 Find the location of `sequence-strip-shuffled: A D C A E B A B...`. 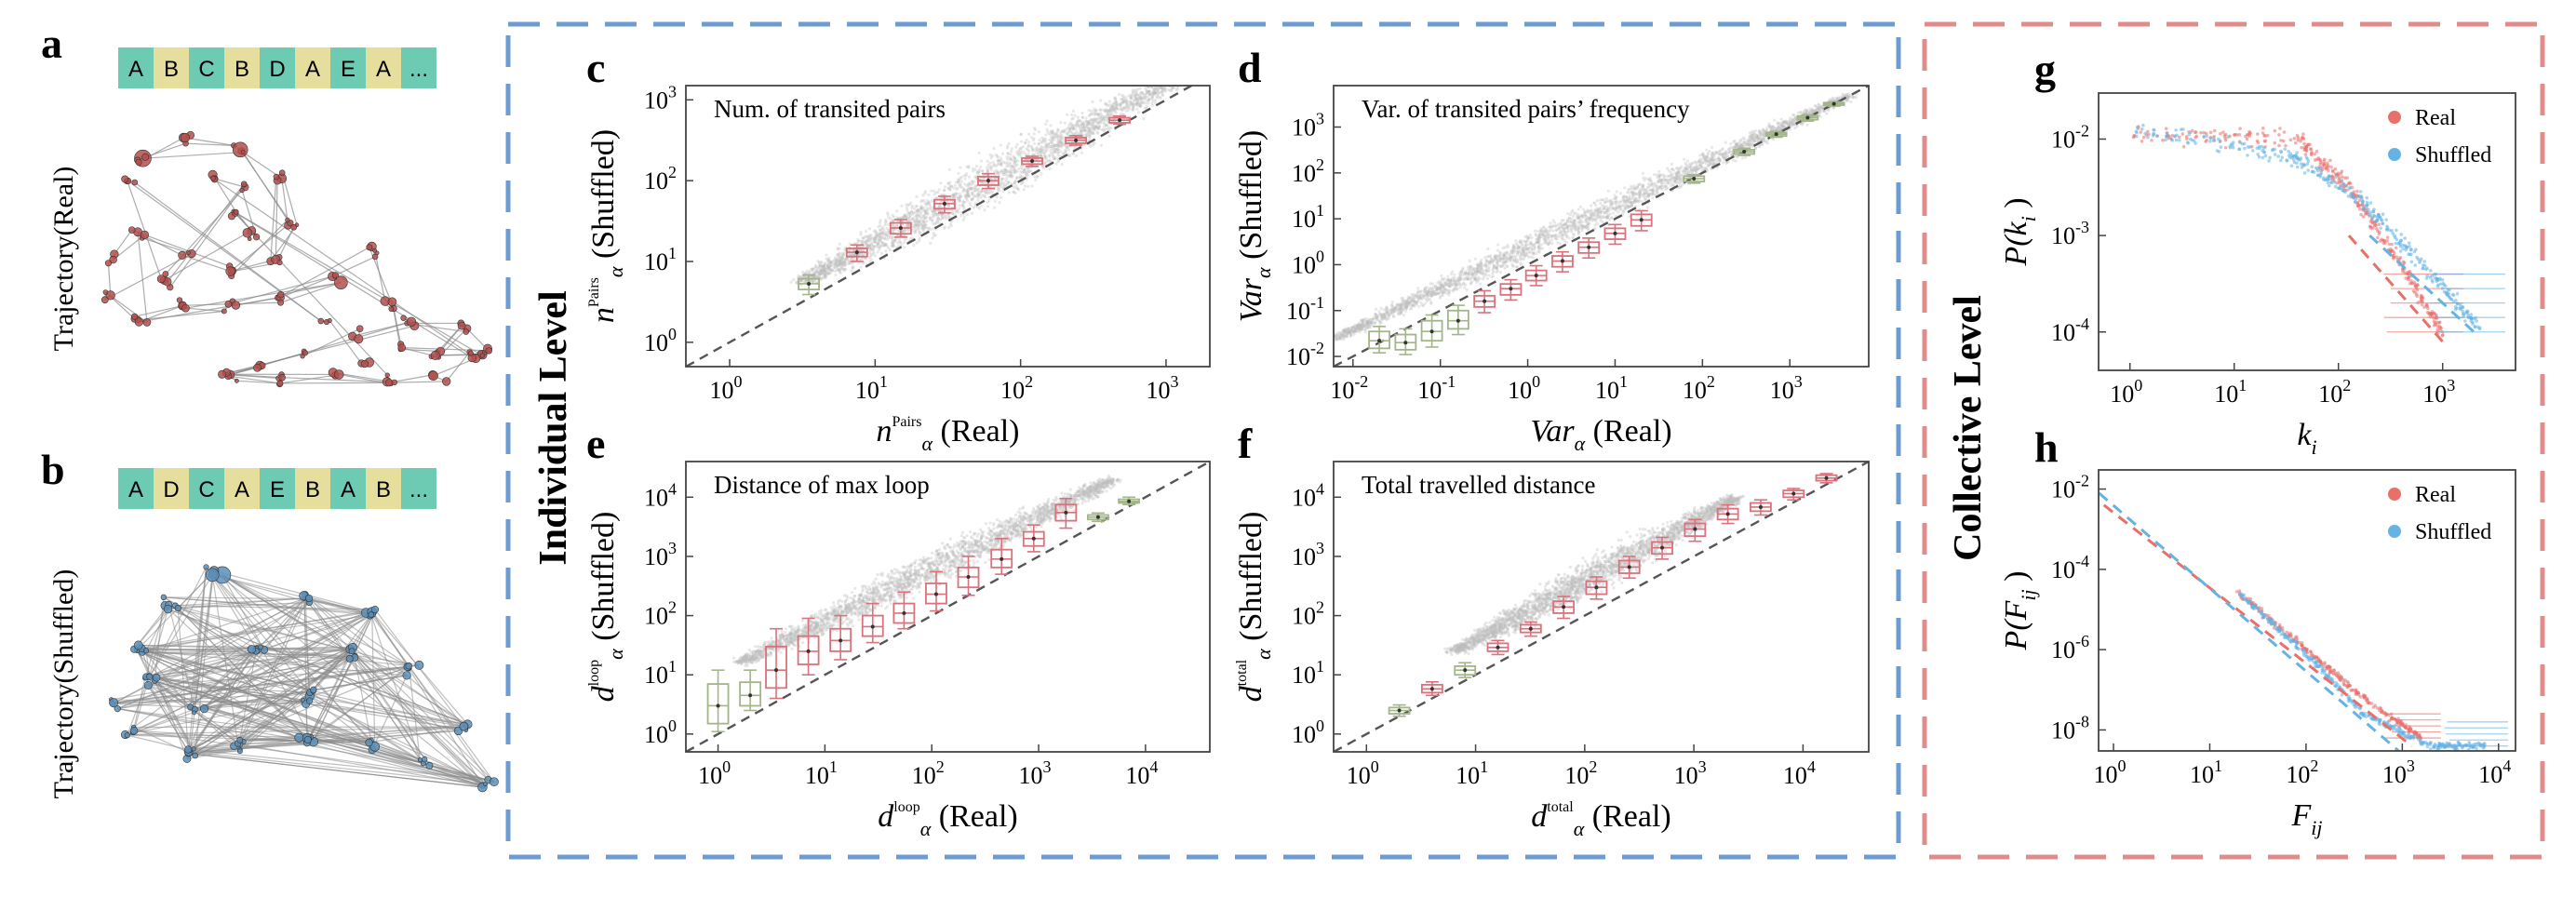

sequence-strip-shuffled: A D C A E B A B... is located at coordinates (277, 488).